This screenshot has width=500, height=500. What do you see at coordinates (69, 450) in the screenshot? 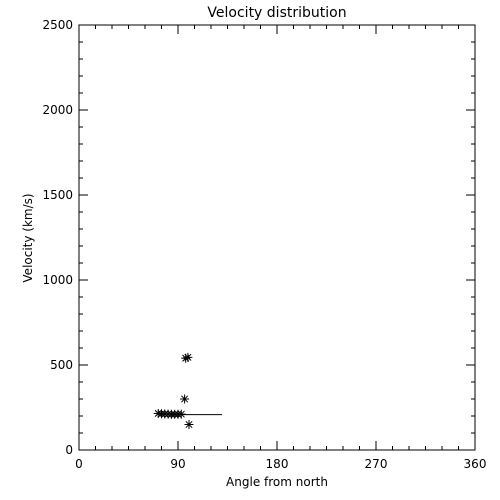
I see `y-tick-label: 0` at bounding box center [69, 450].